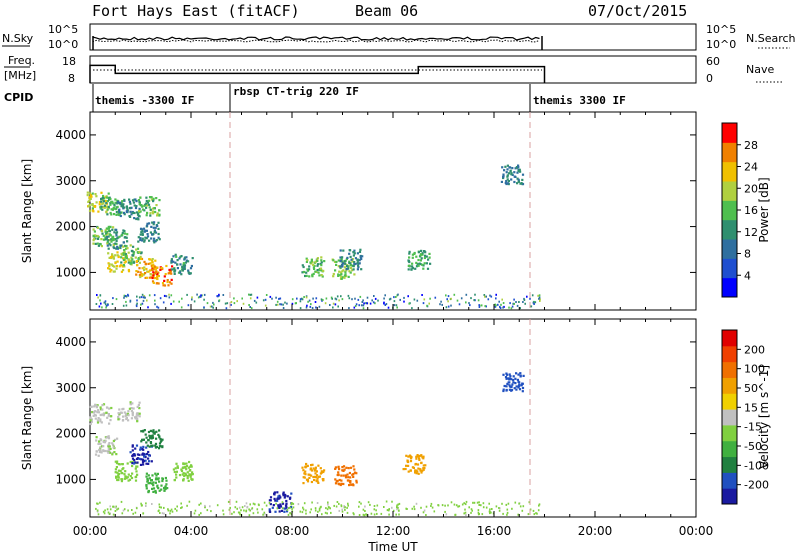 The image size is (800, 554). Describe the element at coordinates (729, 191) in the screenshot. I see `colorbar-swatch` at that location.